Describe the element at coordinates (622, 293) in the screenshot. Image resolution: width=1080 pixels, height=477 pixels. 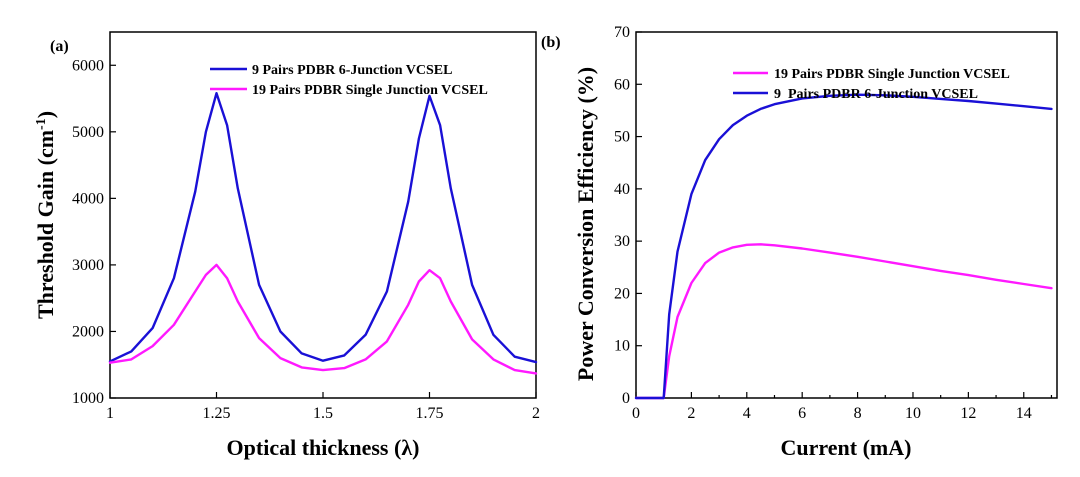
I see `y-tick-label-b-2: 20` at that location.